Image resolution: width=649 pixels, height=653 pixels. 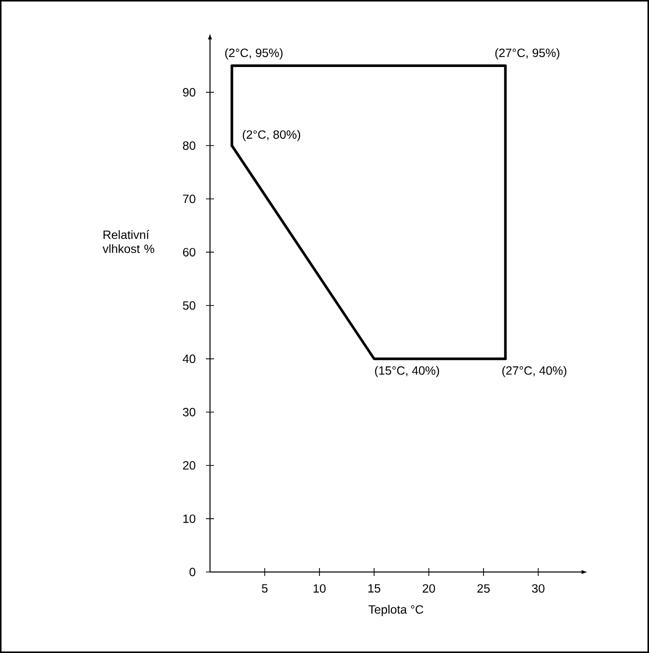 What do you see at coordinates (254, 54) in the screenshot?
I see `annotation: (2°C, 95%)` at bounding box center [254, 54].